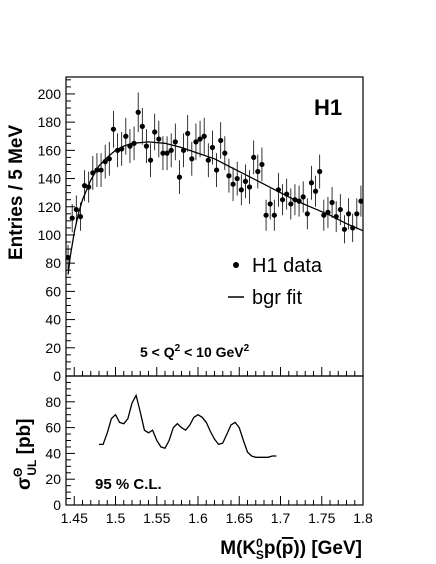 The height and width of the screenshot is (564, 436). Describe the element at coordinates (50, 94) in the screenshot. I see `upper-y-tick-label: 200` at that location.